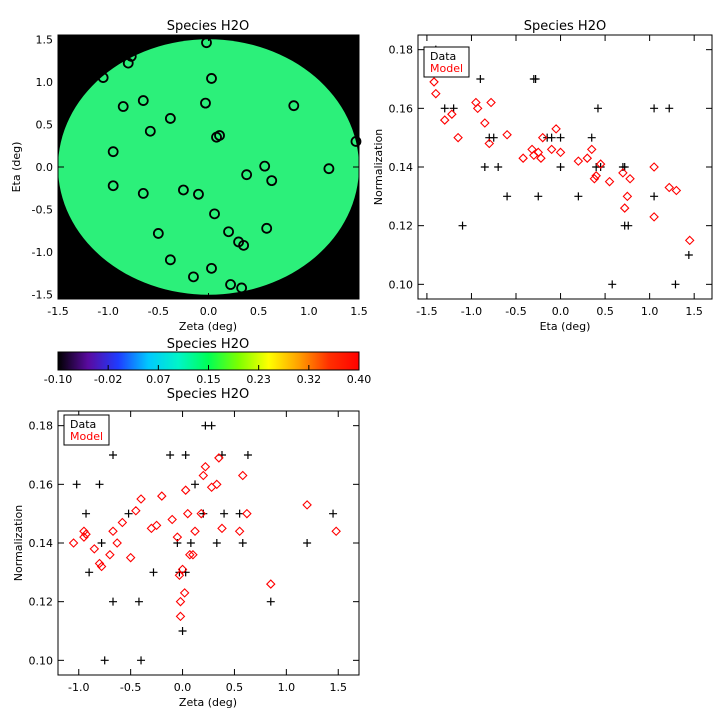  What do you see at coordinates (229, 165) in the screenshot?
I see `map-points` at bounding box center [229, 165].